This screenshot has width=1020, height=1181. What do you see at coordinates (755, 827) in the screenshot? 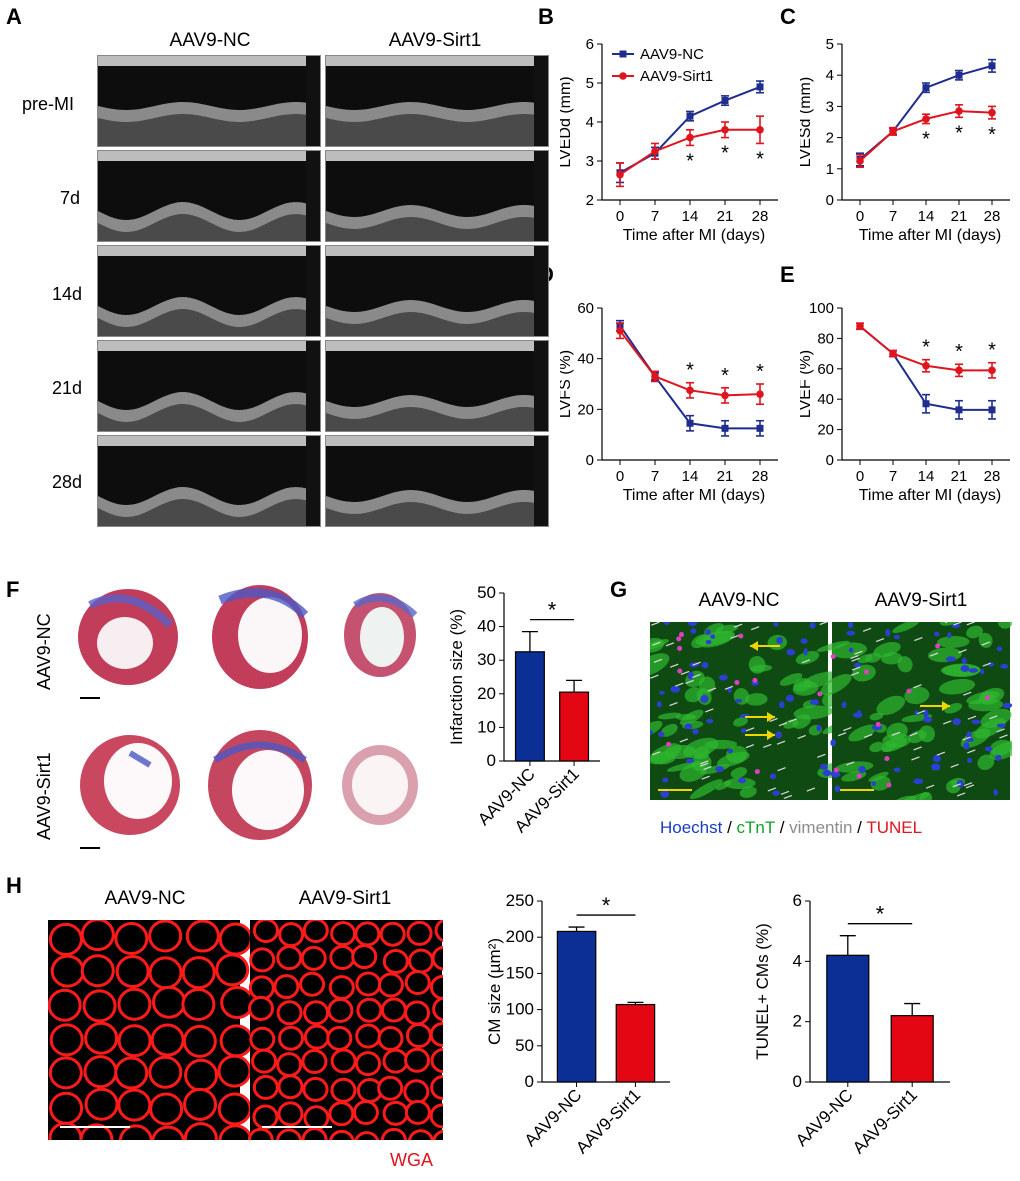
I see `stain-legend-segment: cTnT` at bounding box center [755, 827].